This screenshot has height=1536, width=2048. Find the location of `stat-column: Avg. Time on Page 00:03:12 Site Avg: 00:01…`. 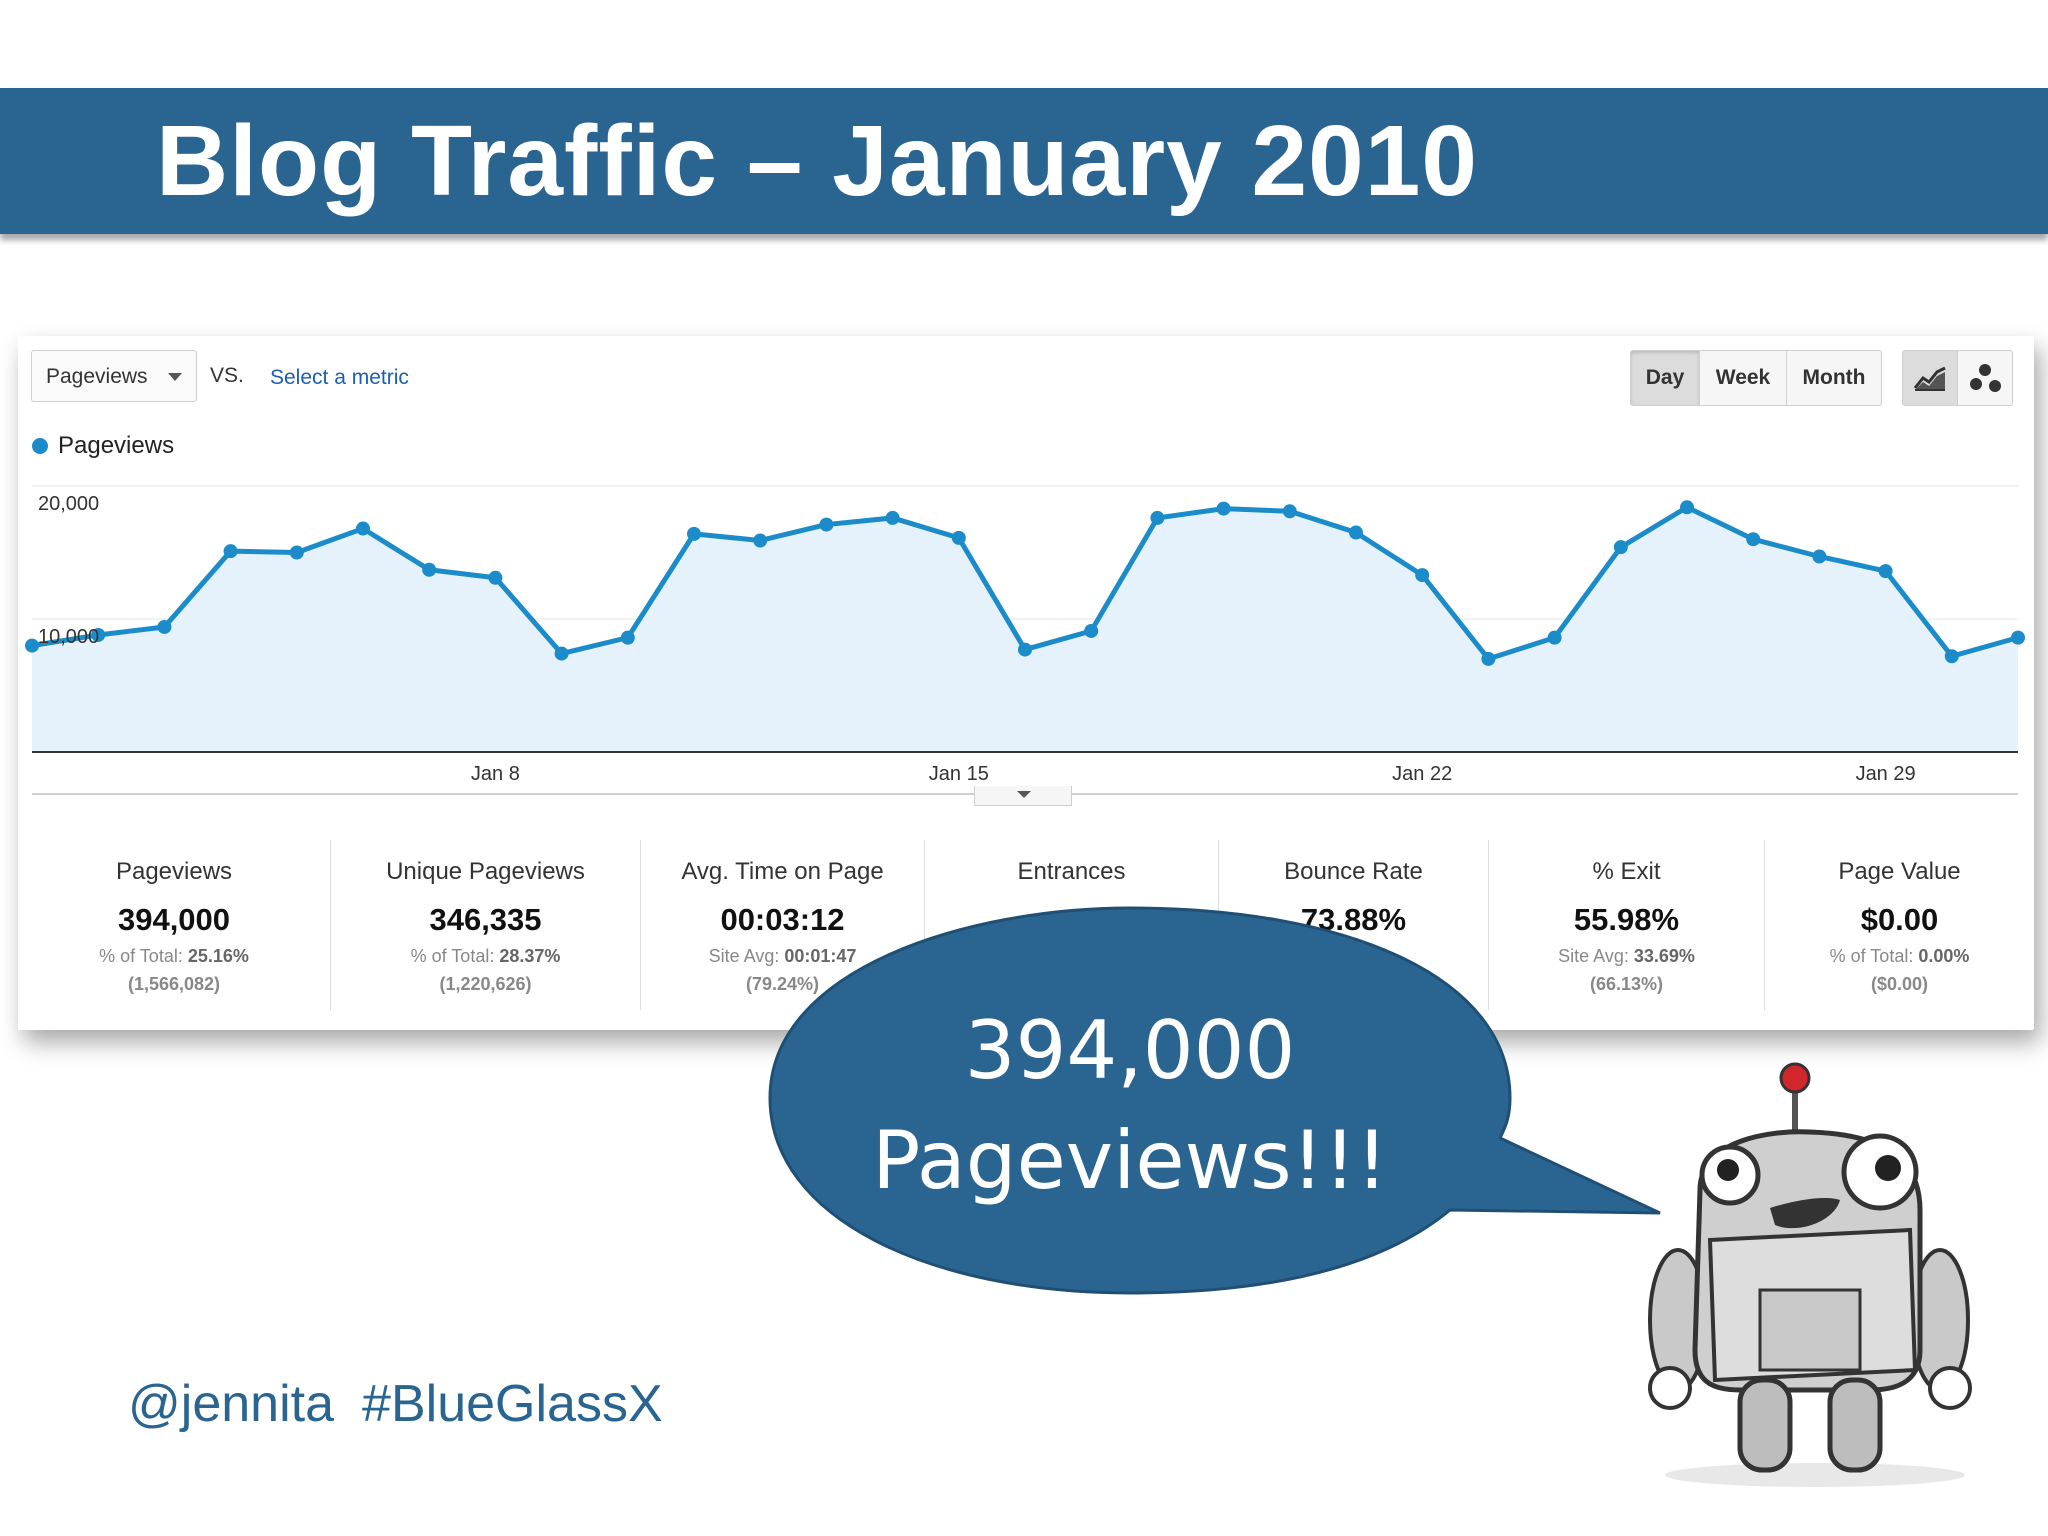

stat-column: Avg. Time on Page 00:03:12 Site Avg: 00:01… is located at coordinates (782, 925).